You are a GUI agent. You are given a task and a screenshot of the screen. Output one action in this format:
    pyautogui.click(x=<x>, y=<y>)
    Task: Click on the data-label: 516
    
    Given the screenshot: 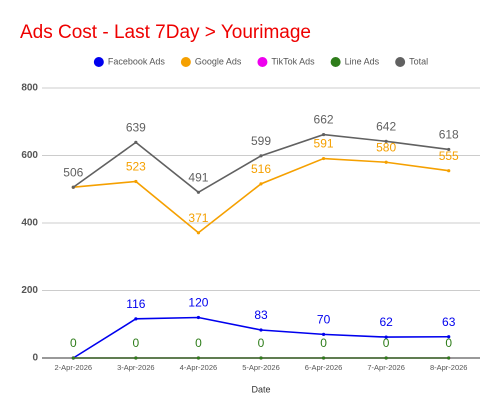 What is the action you would take?
    pyautogui.click(x=261, y=169)
    